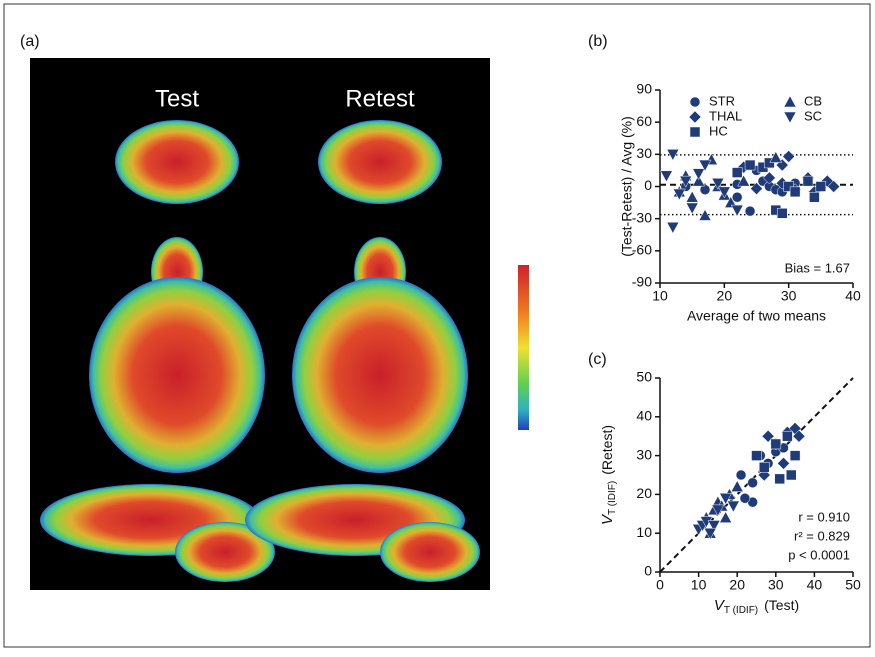 Image resolution: width=875 pixels, height=657 pixels. What do you see at coordinates (546, 271) in the screenshot?
I see `colorbar-max: 32` at bounding box center [546, 271].